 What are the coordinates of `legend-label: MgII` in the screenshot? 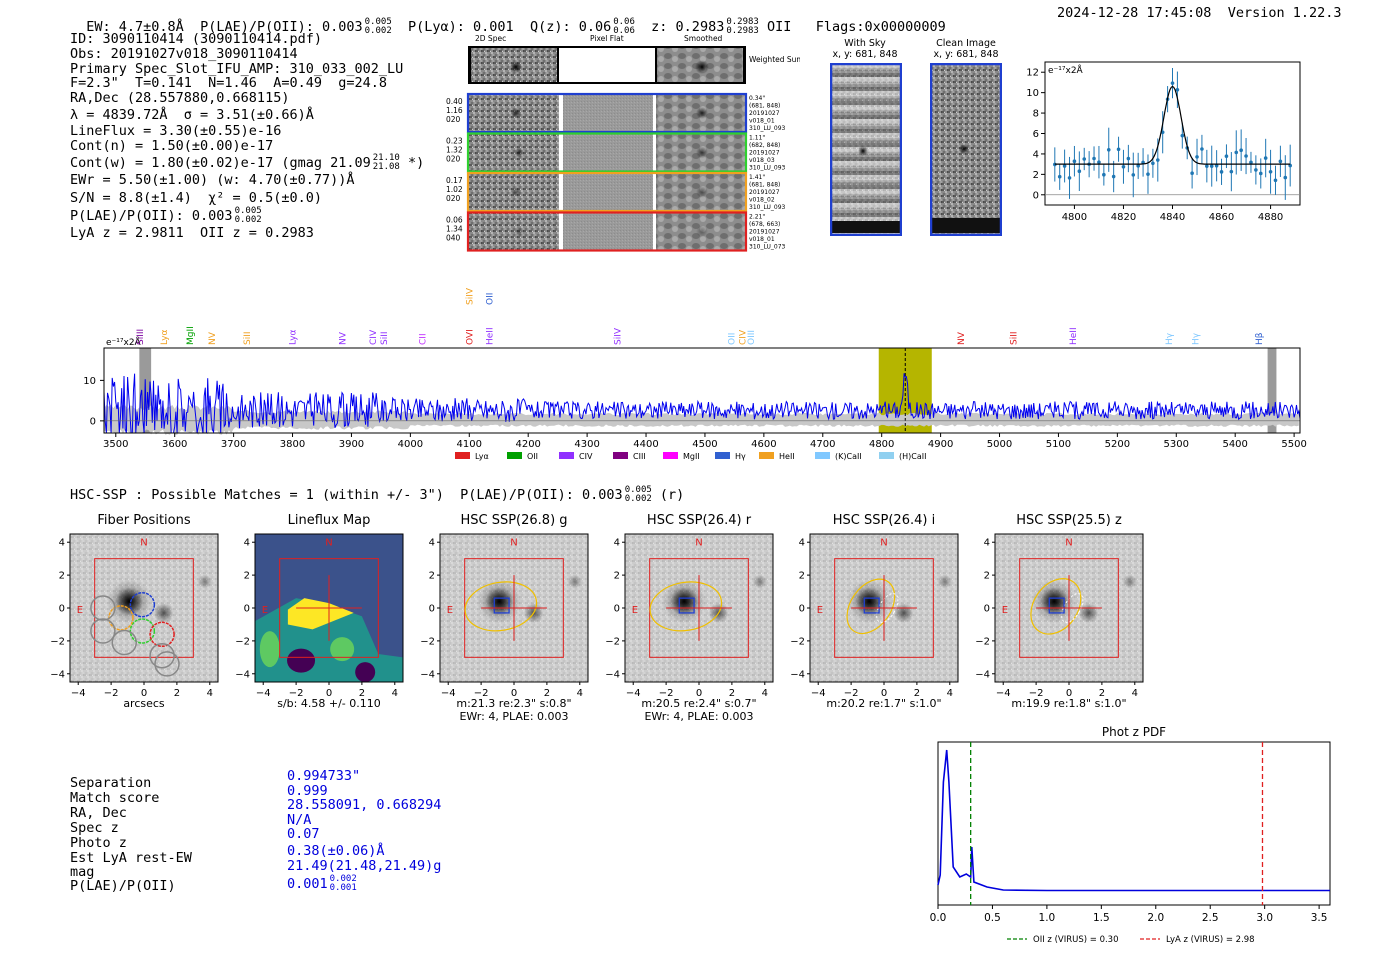 It's located at (691, 456).